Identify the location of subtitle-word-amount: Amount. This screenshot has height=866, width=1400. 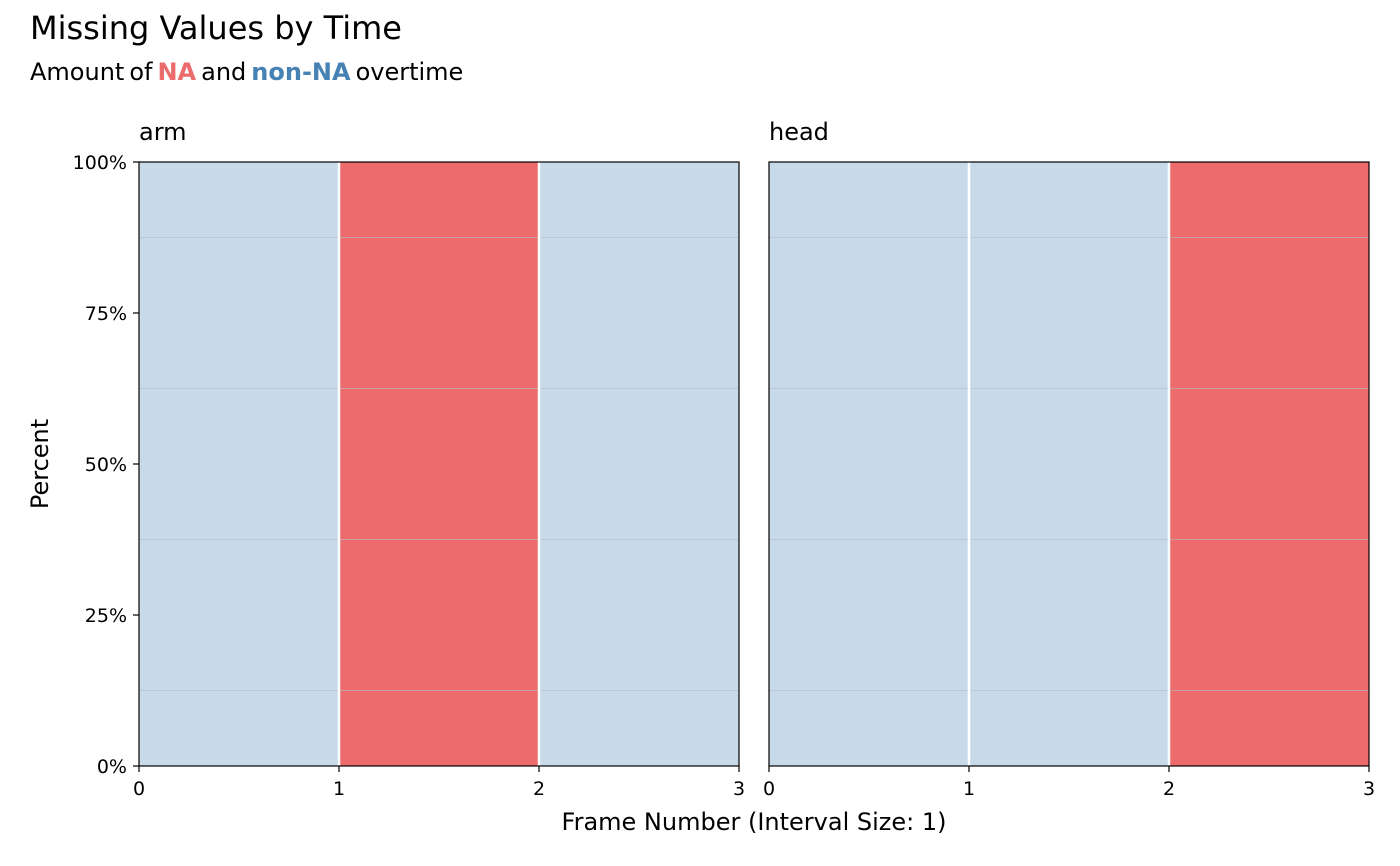
(77, 72).